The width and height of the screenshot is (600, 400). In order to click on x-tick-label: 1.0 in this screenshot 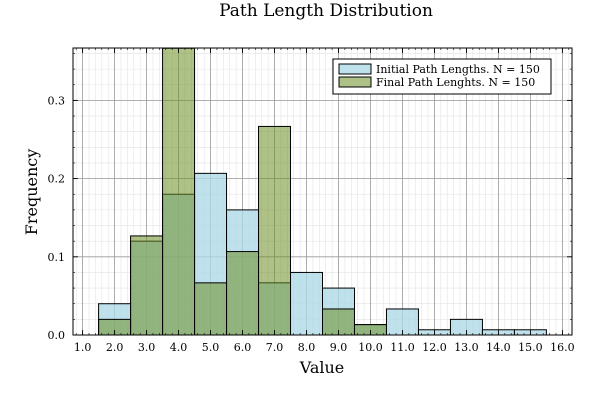, I will do `click(83, 347)`.